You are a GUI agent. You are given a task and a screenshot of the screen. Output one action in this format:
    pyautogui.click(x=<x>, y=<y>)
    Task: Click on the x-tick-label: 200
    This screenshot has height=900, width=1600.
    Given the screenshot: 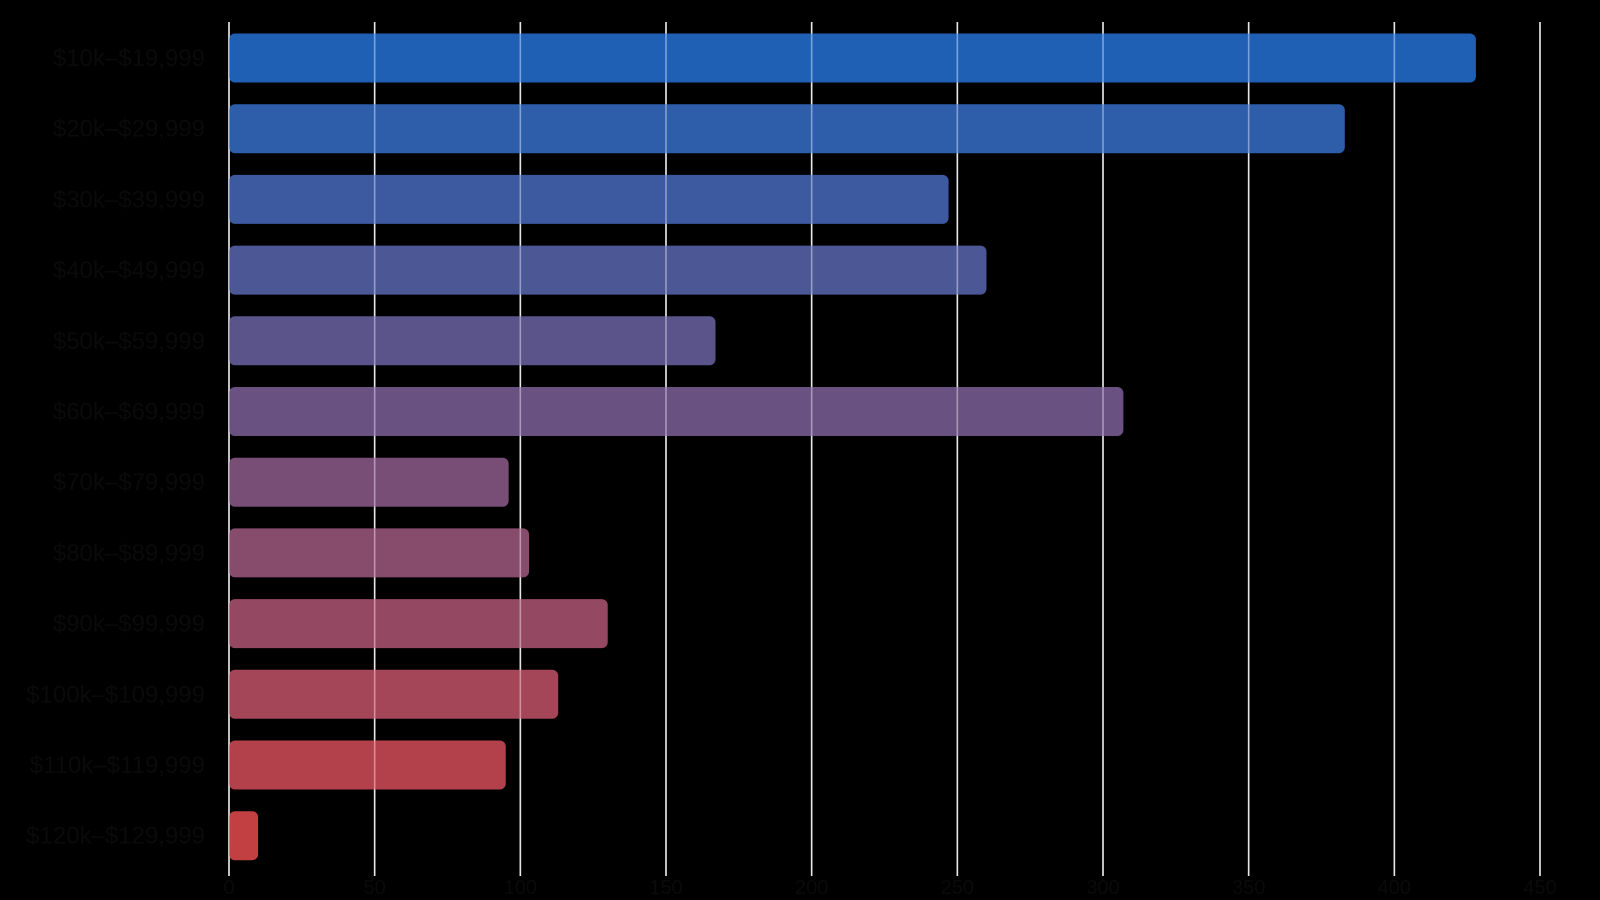 What is the action you would take?
    pyautogui.click(x=811, y=888)
    